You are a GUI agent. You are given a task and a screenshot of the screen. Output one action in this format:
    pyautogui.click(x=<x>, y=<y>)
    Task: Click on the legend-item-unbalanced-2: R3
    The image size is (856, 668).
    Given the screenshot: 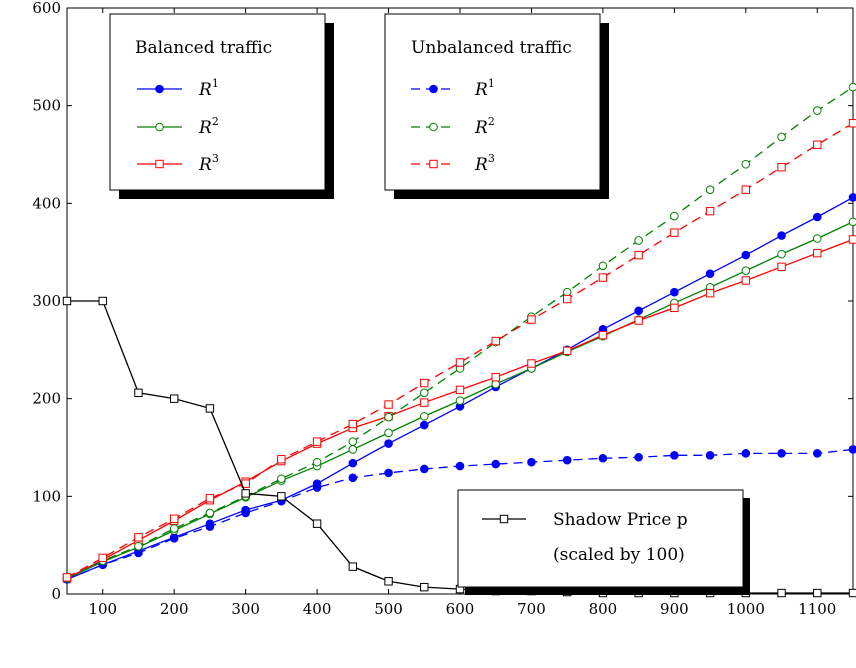 What is the action you would take?
    pyautogui.click(x=453, y=163)
    